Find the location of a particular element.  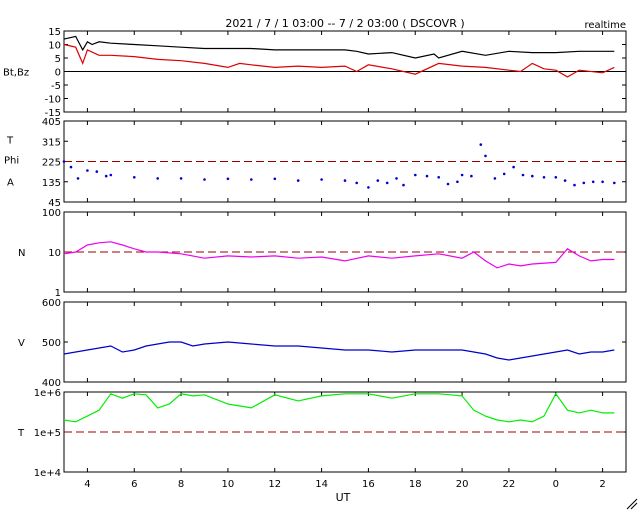

x-tick-label: 8 is located at coordinates (181, 484).